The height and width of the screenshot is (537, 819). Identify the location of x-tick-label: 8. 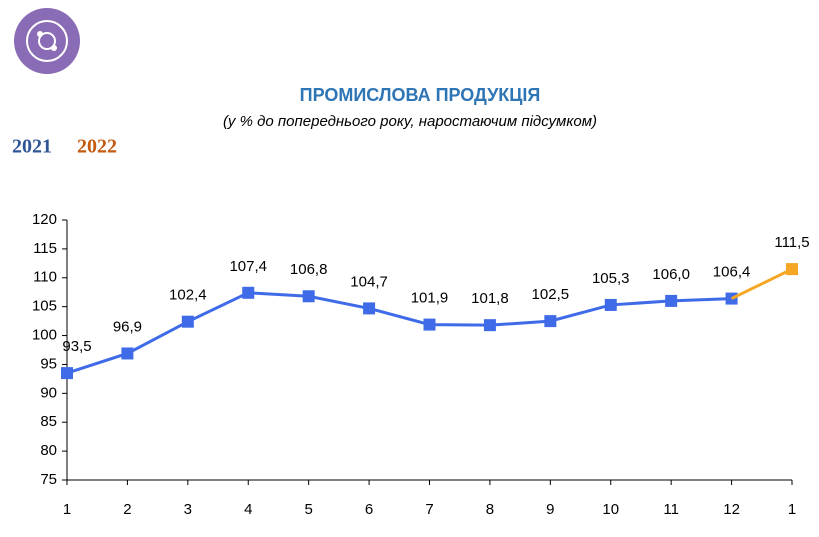
(490, 509).